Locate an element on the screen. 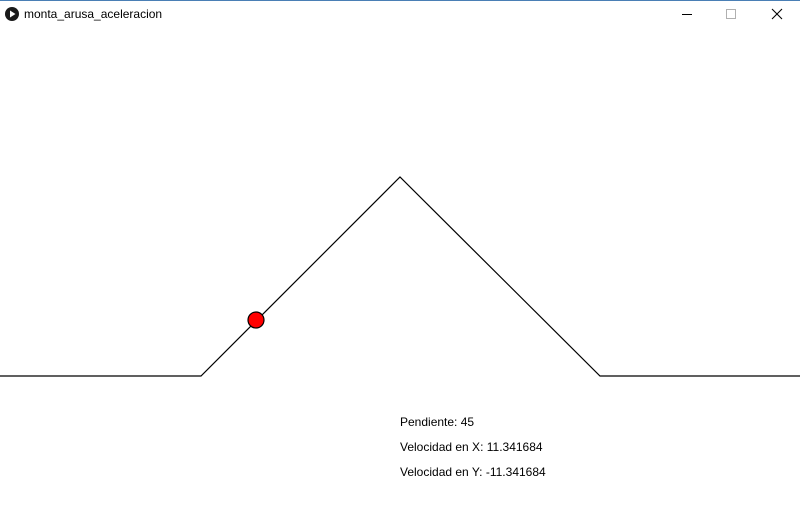 The width and height of the screenshot is (800, 522). slope-readout: Pendiente: 45 is located at coordinates (437, 422).